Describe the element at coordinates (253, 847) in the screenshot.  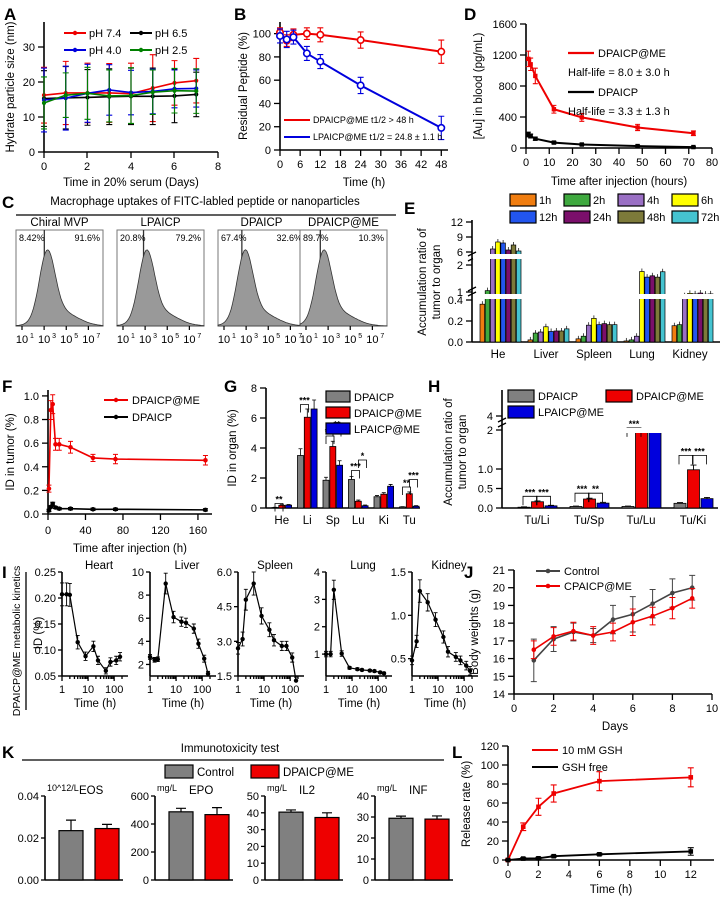
I see `y-tick: 20` at that location.